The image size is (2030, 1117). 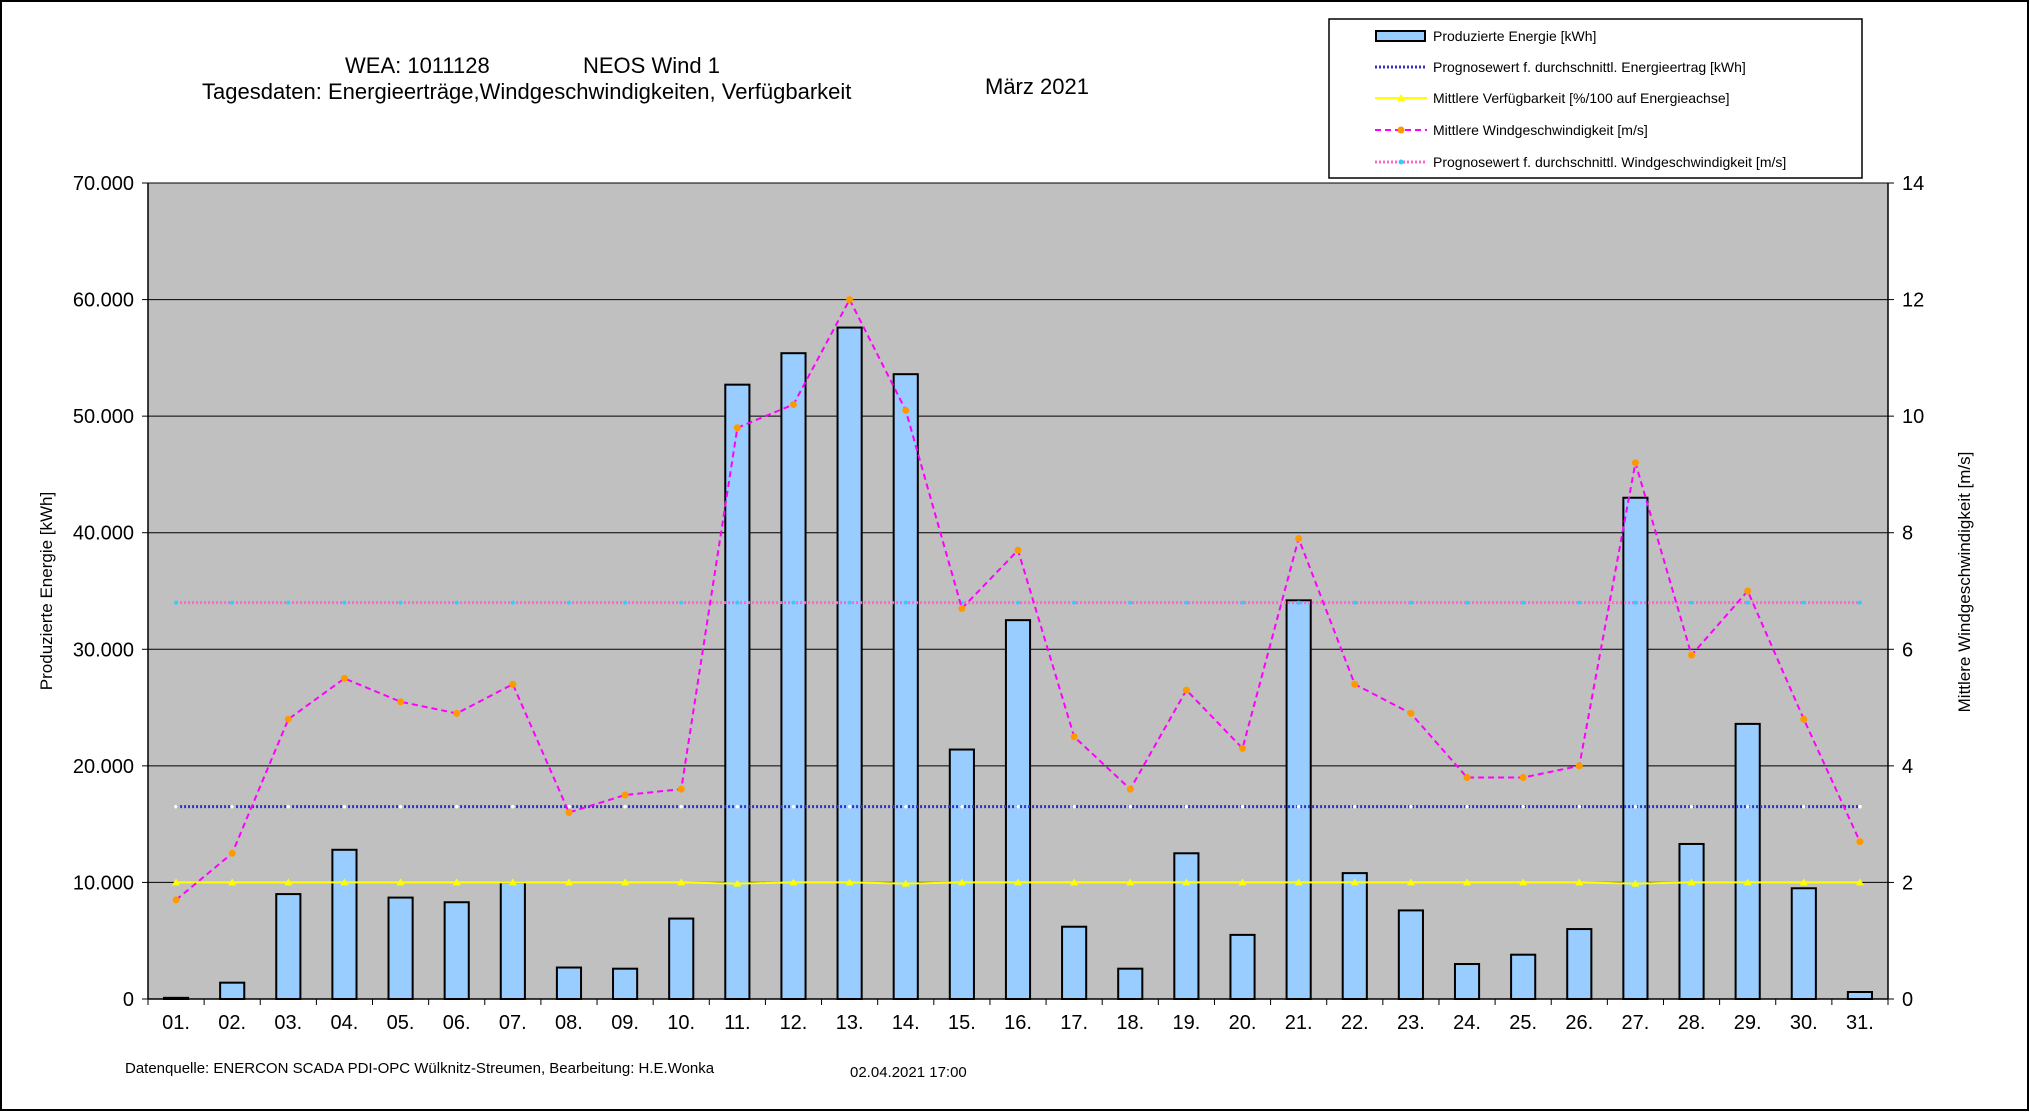 What do you see at coordinates (1907, 650) in the screenshot?
I see `y-tick-label-right: 6` at bounding box center [1907, 650].